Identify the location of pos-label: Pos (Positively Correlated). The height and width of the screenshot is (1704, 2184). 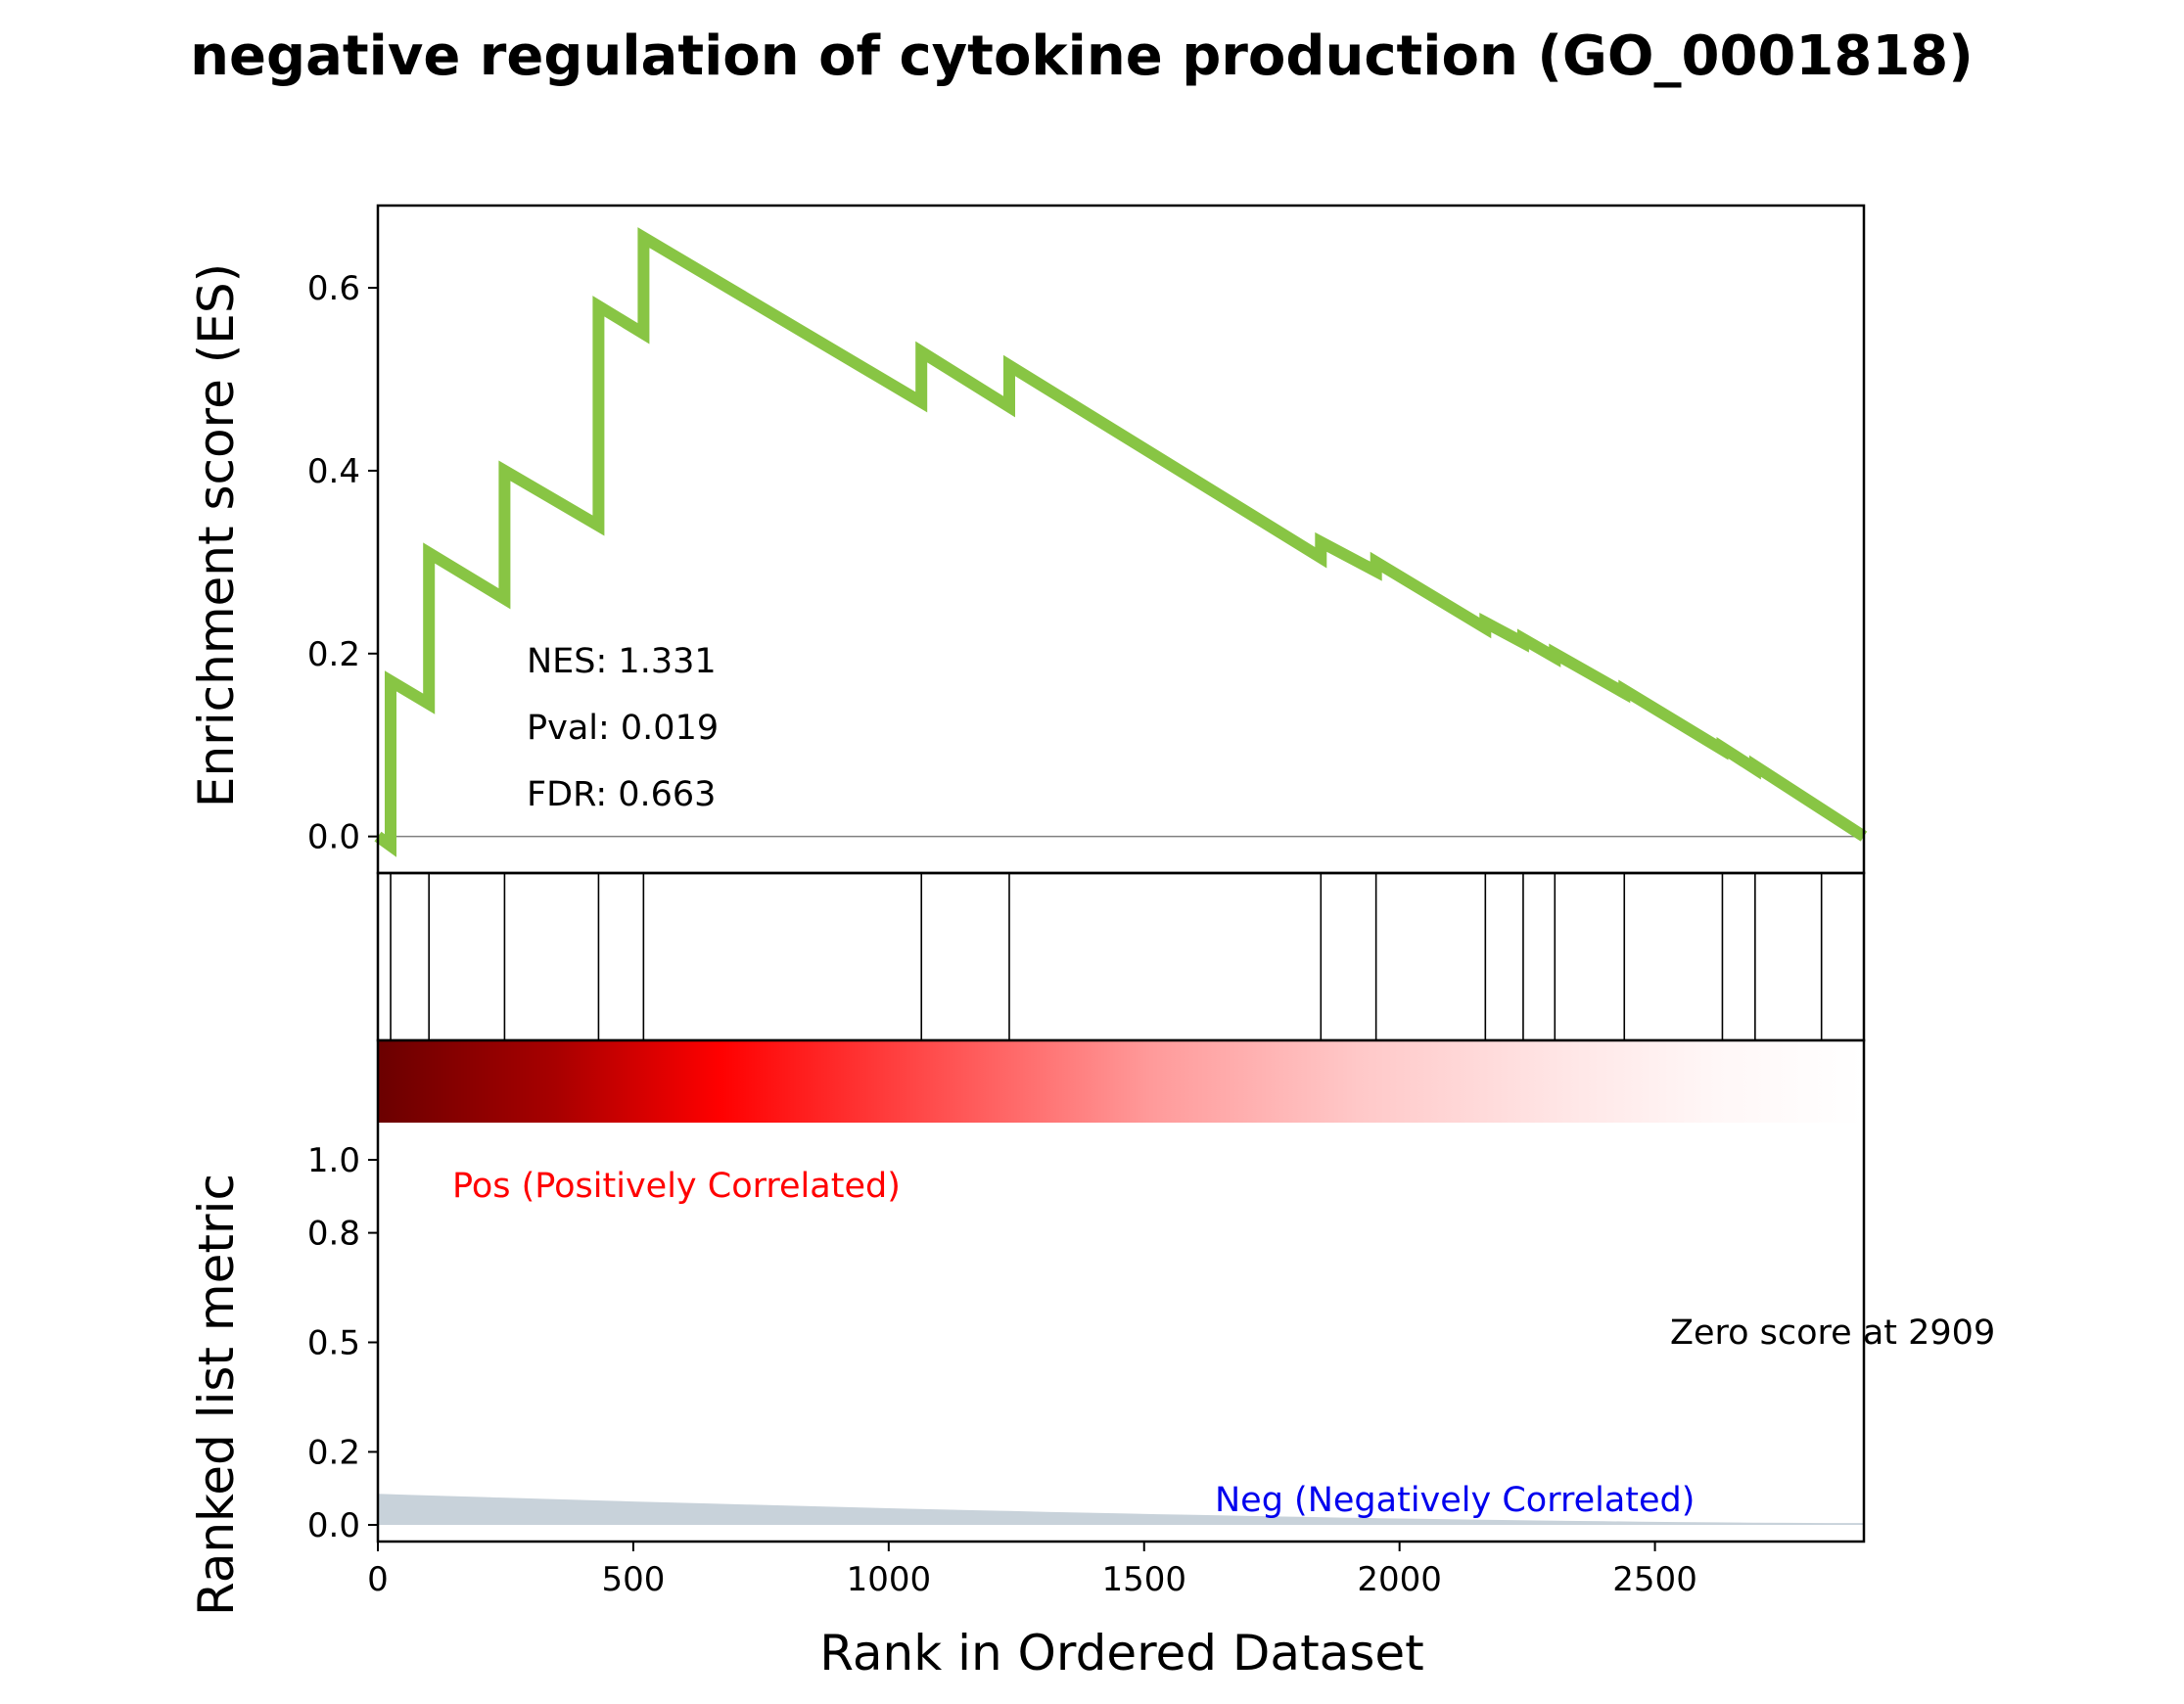
(676, 1186).